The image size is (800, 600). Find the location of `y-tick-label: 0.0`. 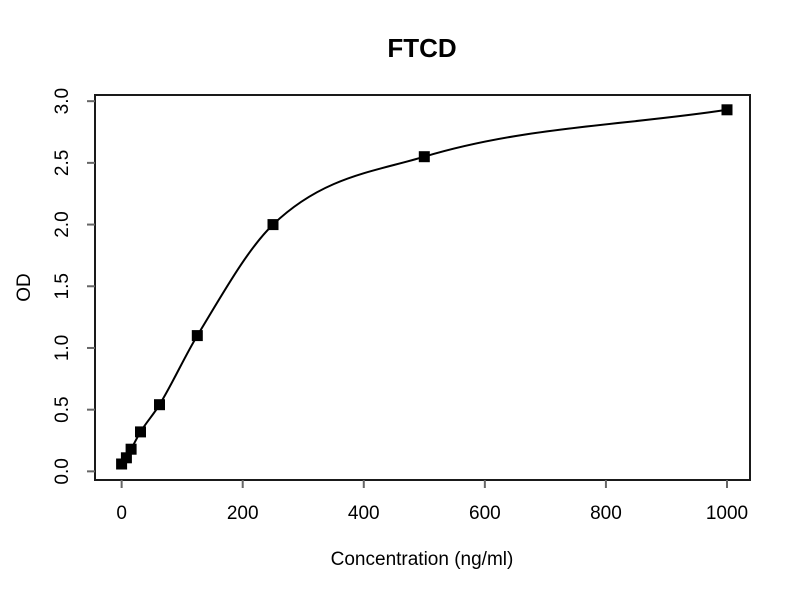

y-tick-label: 0.0 is located at coordinates (62, 471).